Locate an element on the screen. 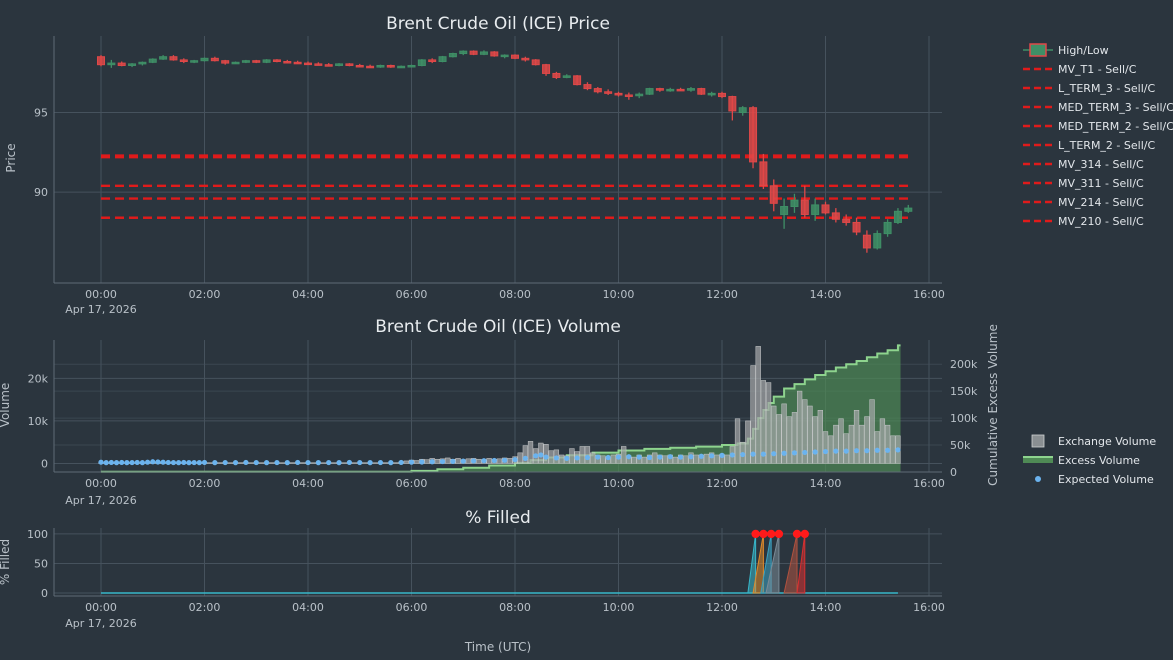 This screenshot has height=660, width=1173. volume-chart-title: Brent Crude Oil (ICE) Volume is located at coordinates (498, 327).